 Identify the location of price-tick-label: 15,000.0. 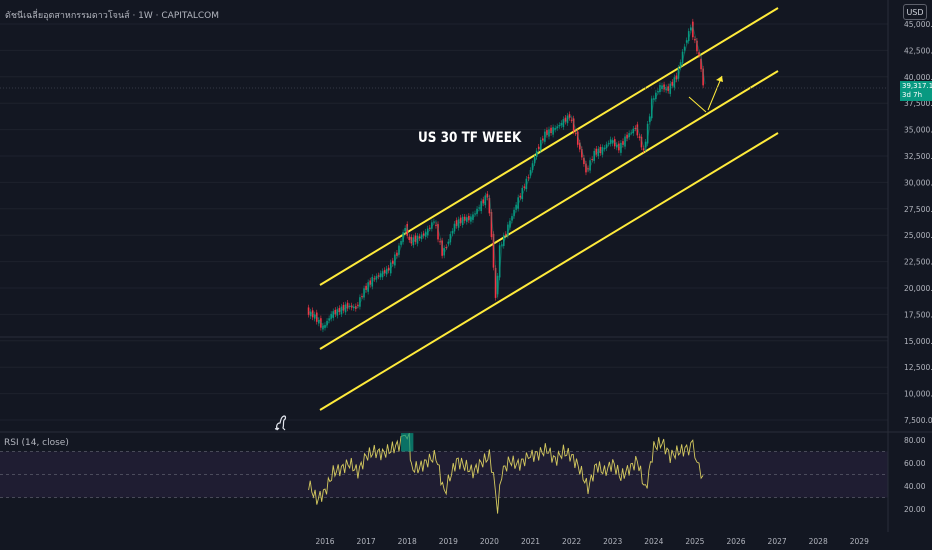
(918, 341).